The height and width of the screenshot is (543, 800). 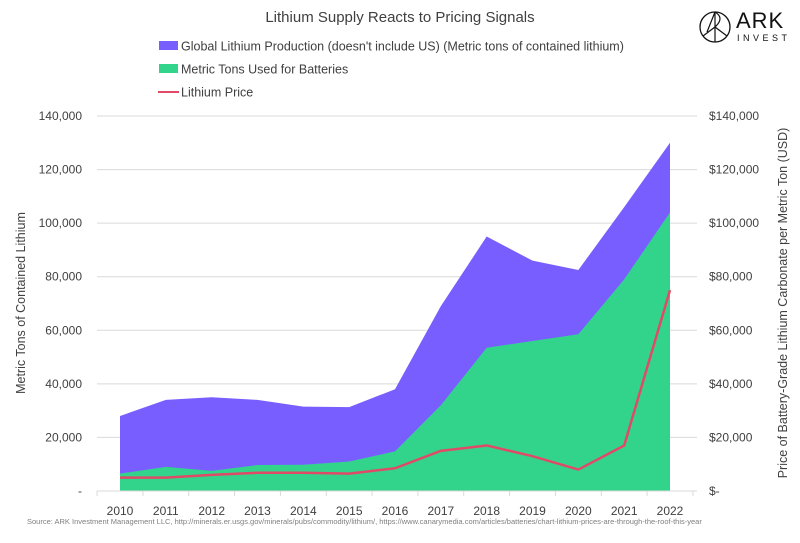 I want to click on x-tick-label: 2017, so click(x=440, y=511).